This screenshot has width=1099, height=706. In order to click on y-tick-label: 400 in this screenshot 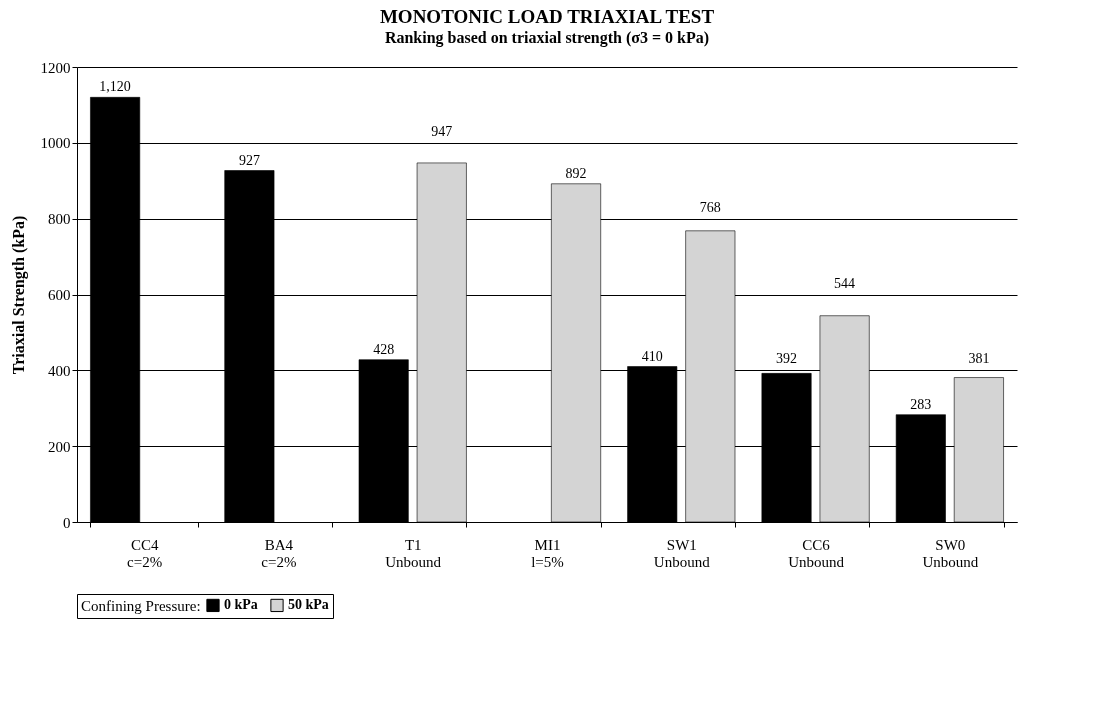, I will do `click(59, 370)`.